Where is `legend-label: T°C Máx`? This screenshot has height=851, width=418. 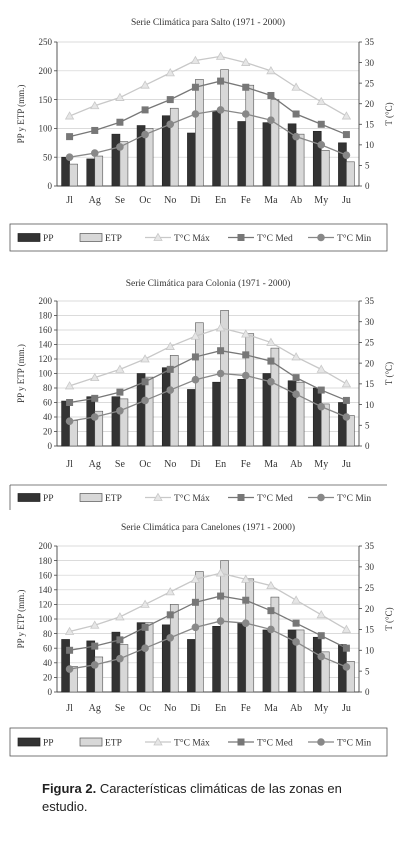
legend-label: T°C Máx is located at coordinates (192, 743).